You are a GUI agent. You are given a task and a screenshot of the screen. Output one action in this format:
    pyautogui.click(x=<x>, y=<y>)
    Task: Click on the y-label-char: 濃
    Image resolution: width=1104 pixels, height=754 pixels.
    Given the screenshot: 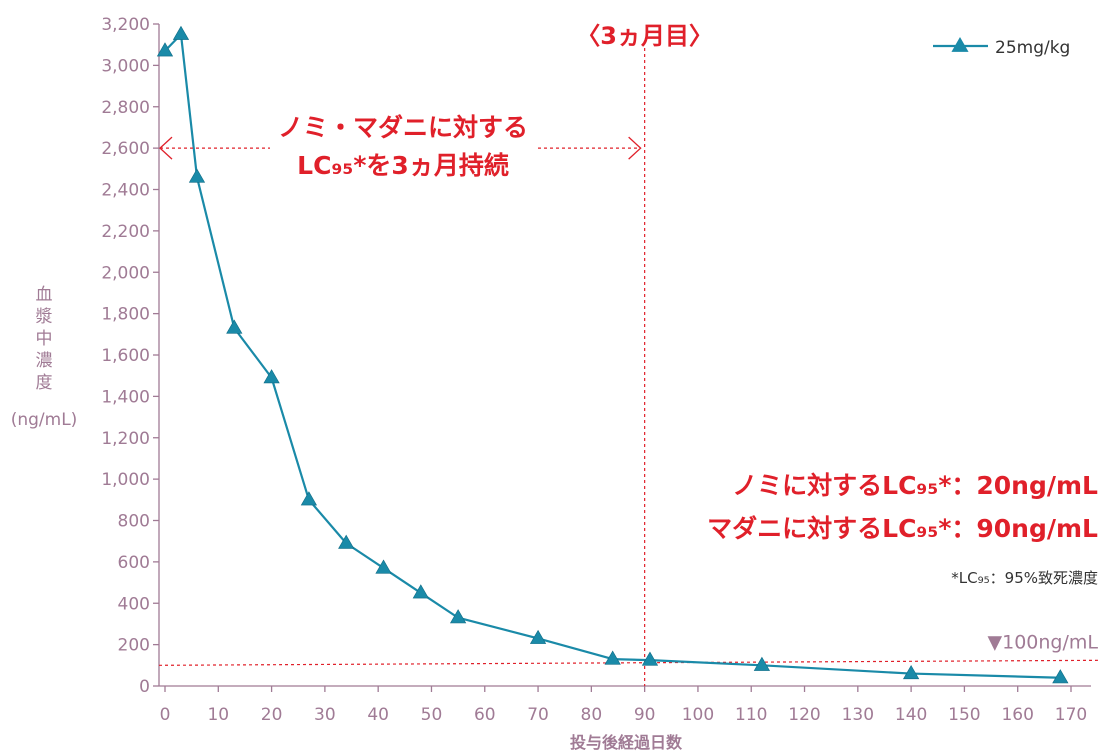 What is the action you would take?
    pyautogui.click(x=44, y=361)
    